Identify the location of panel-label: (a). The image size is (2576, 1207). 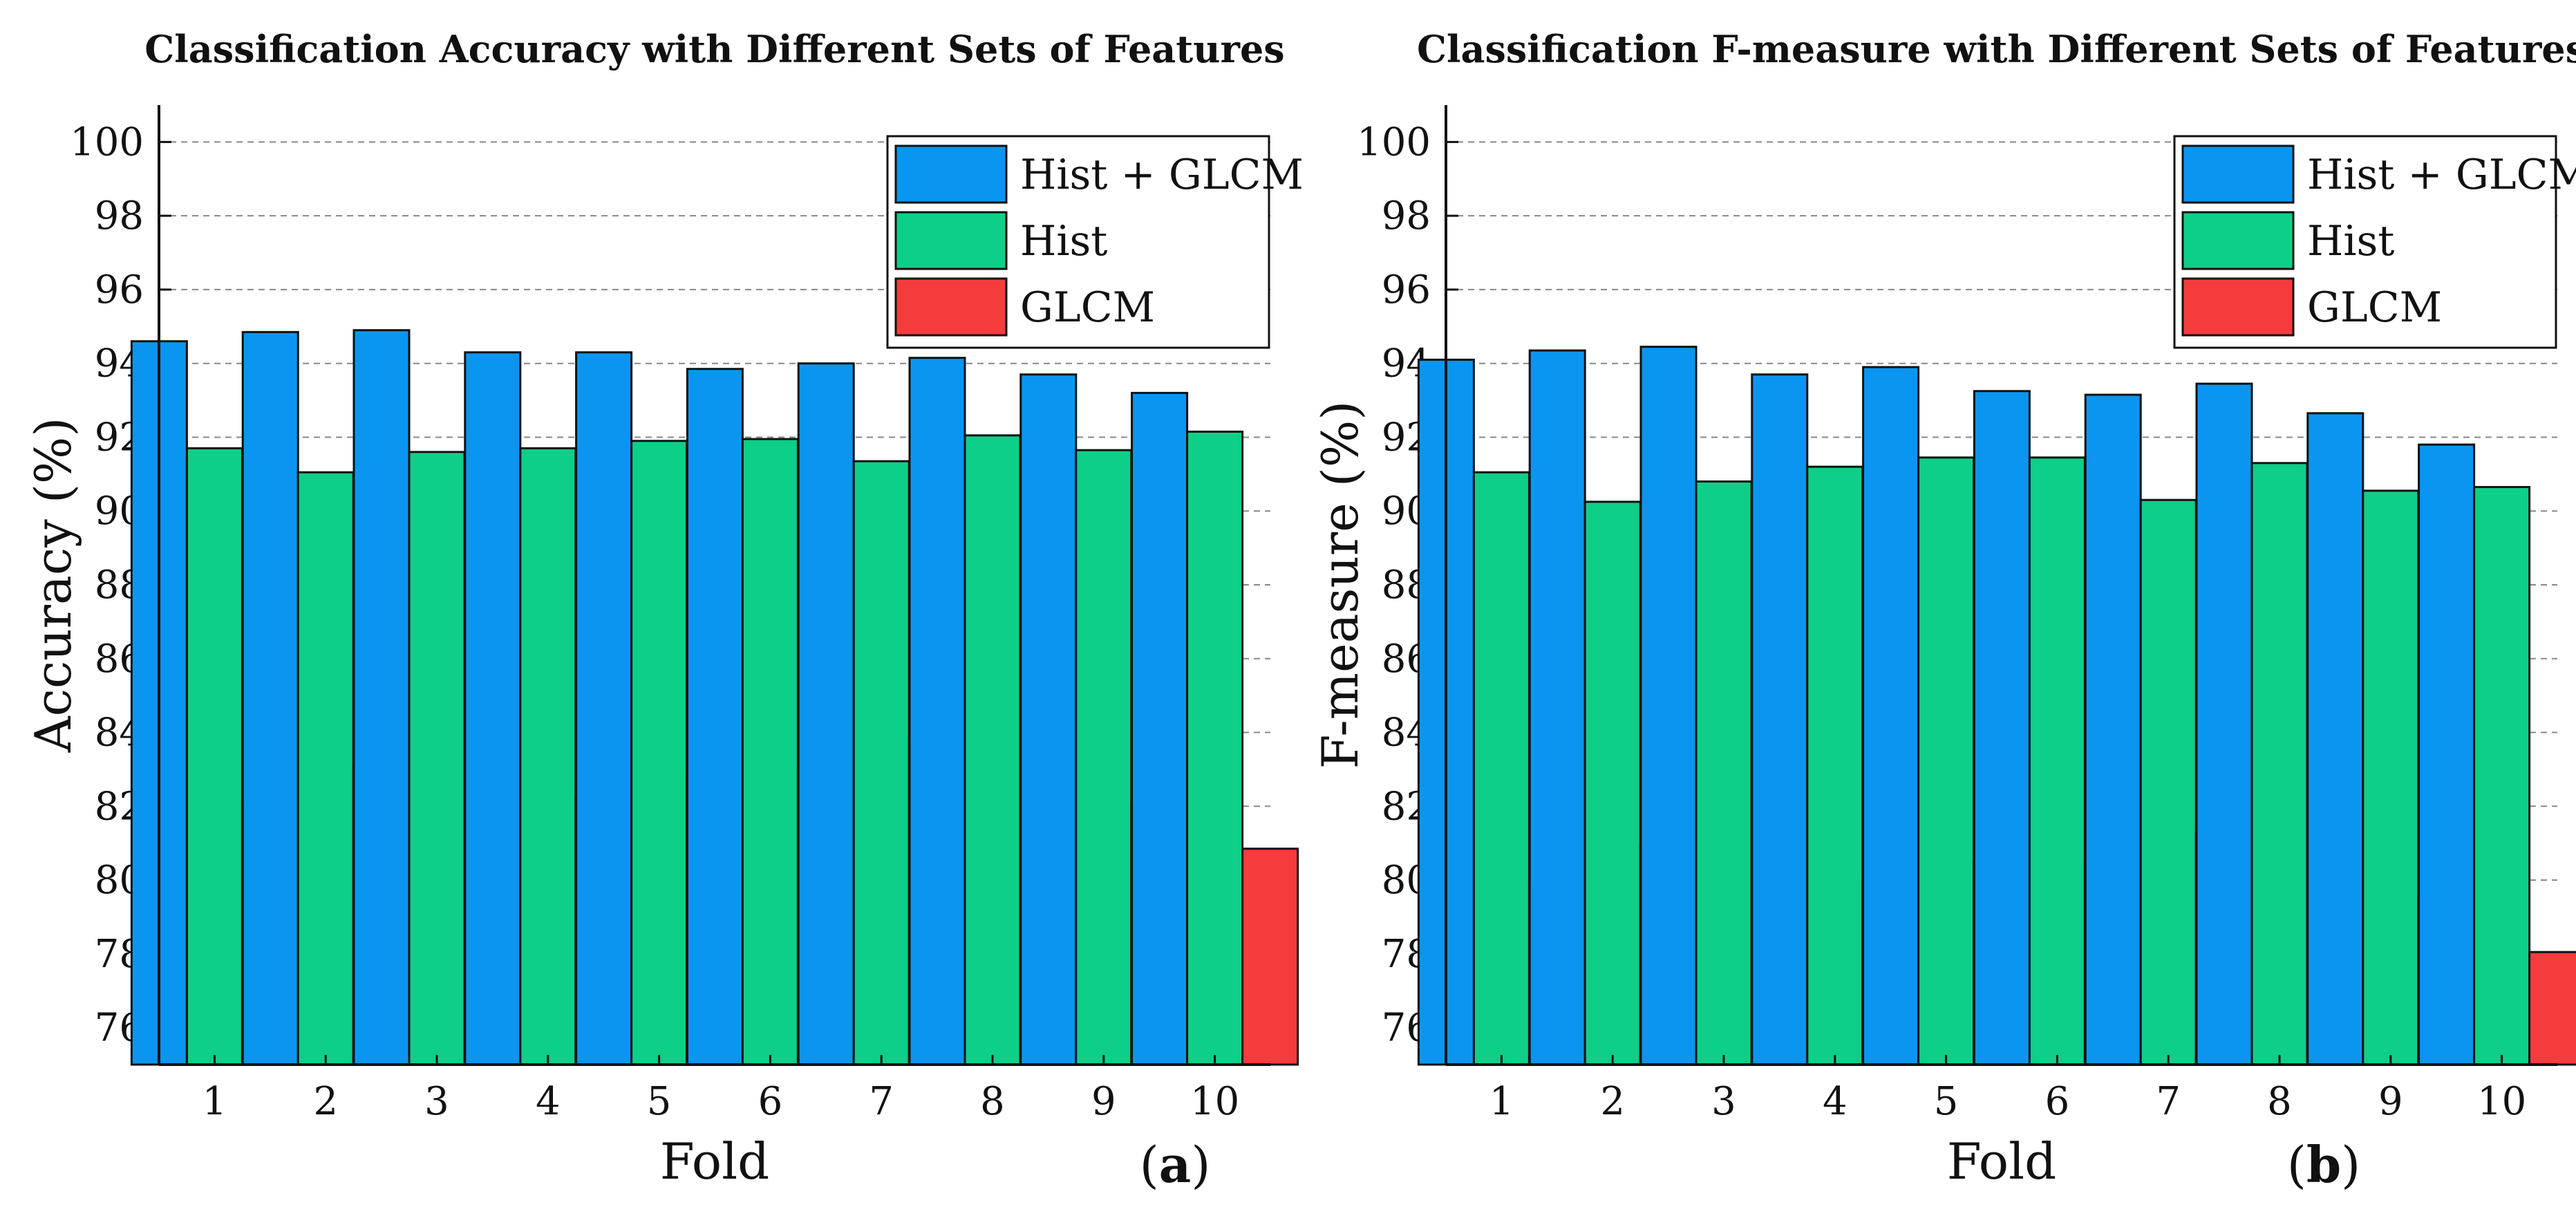
(1175, 1164).